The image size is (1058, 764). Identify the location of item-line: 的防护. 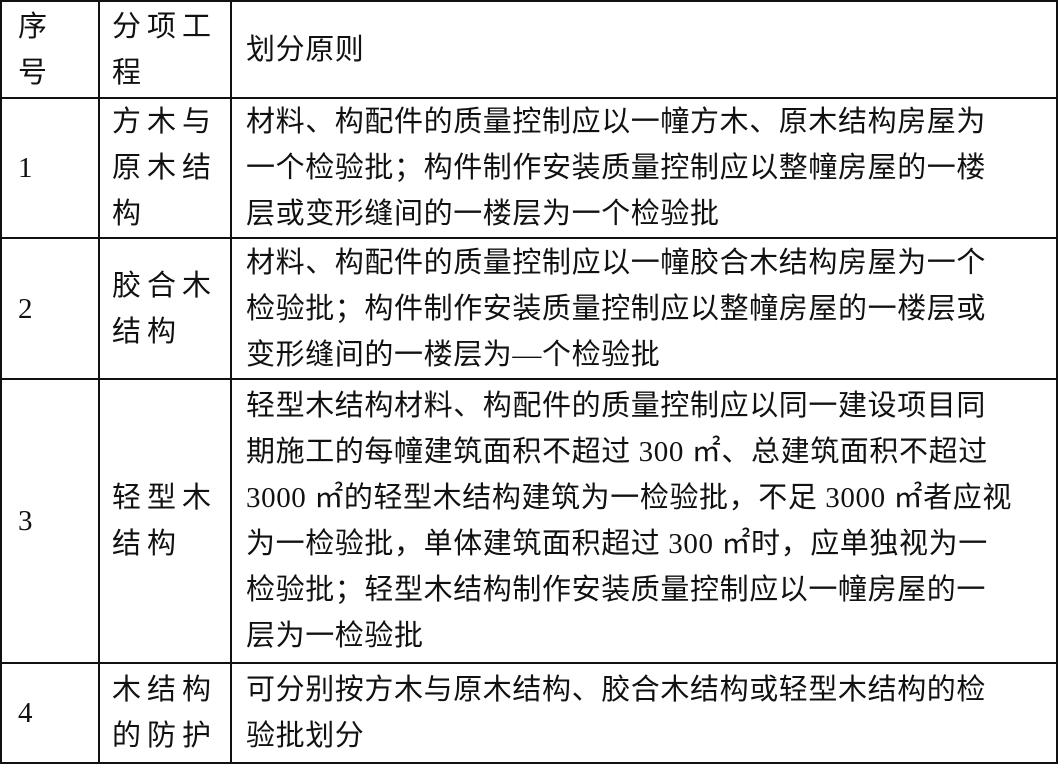
(165, 736).